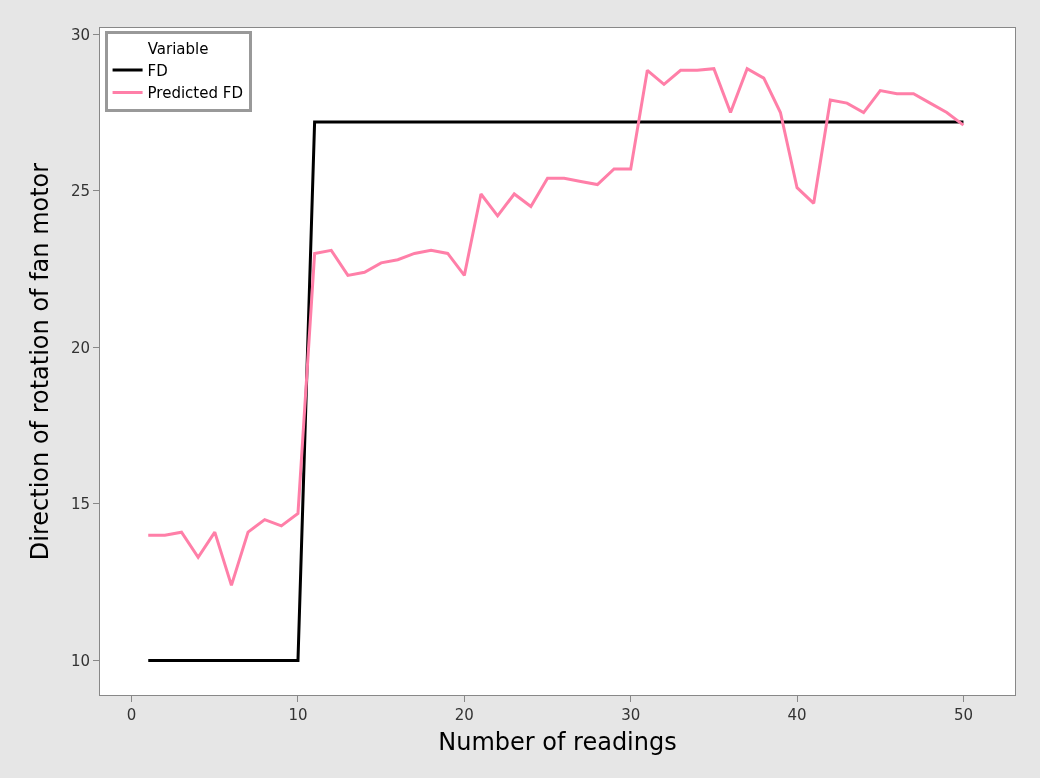  Describe the element at coordinates (131, 715) in the screenshot. I see `x-tick-label: 0` at that location.